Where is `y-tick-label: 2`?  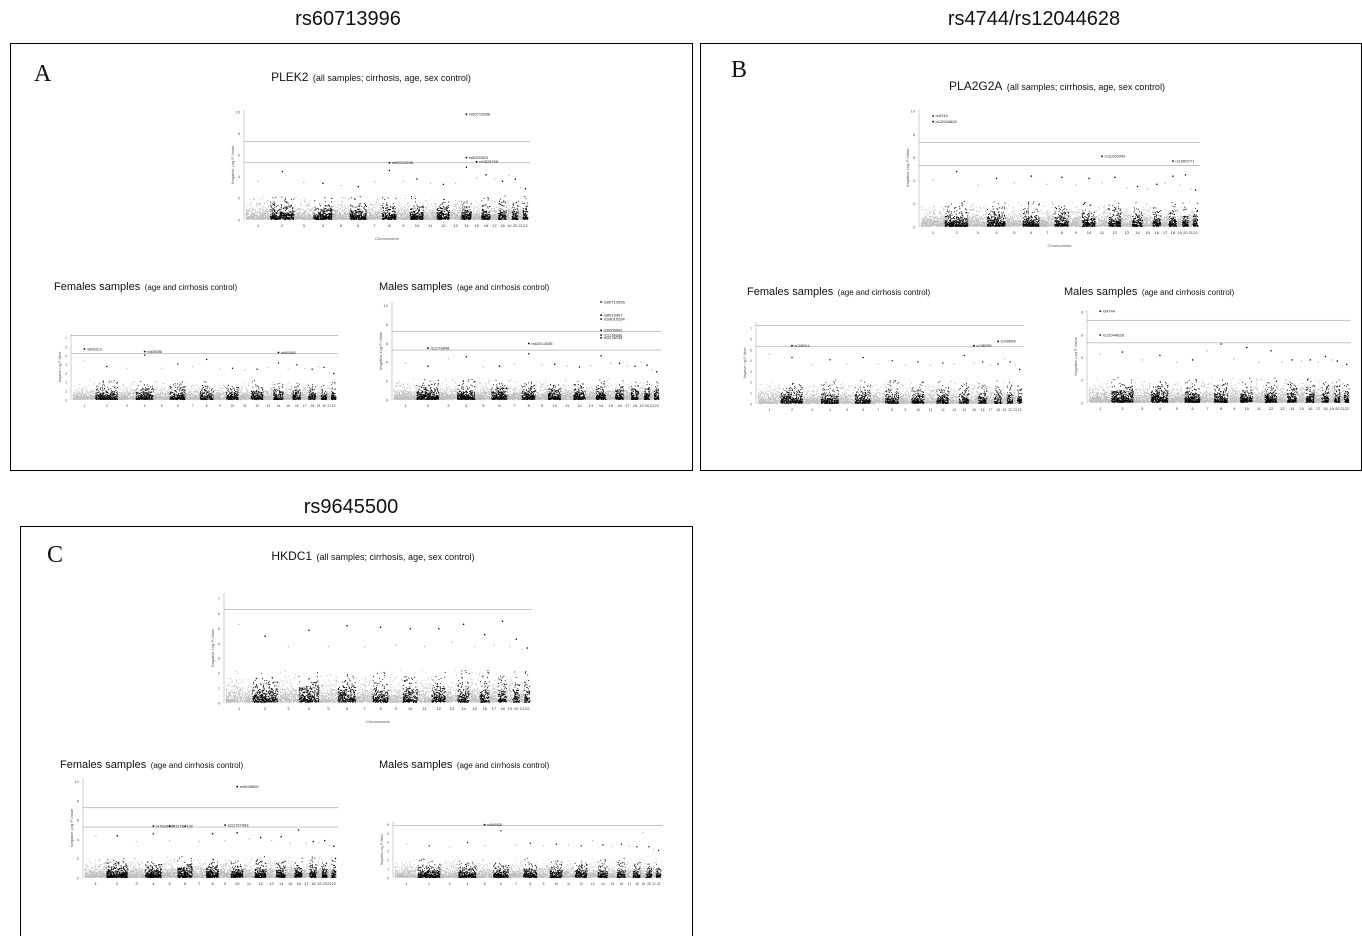
y-tick-label: 2 is located at coordinates (239, 198).